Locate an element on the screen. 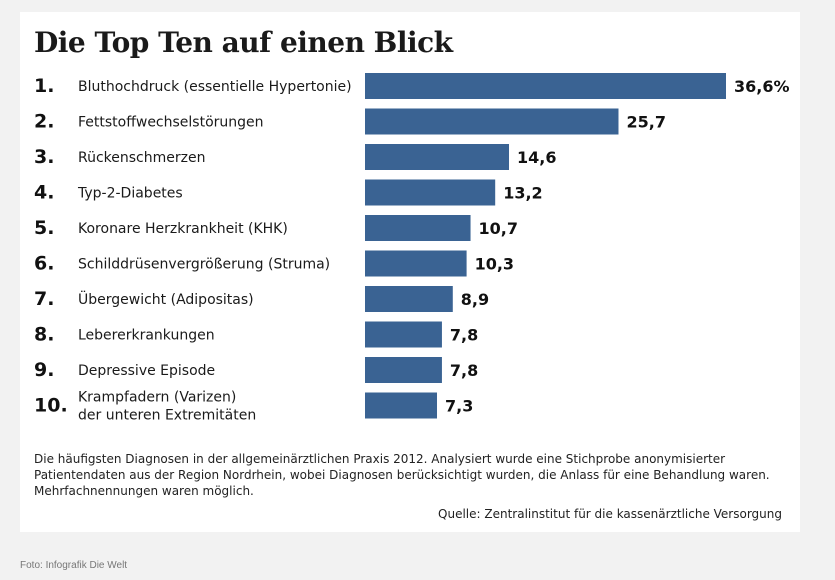  bar-row: 8. Lebererkrankungen 7,8 is located at coordinates (256, 334).